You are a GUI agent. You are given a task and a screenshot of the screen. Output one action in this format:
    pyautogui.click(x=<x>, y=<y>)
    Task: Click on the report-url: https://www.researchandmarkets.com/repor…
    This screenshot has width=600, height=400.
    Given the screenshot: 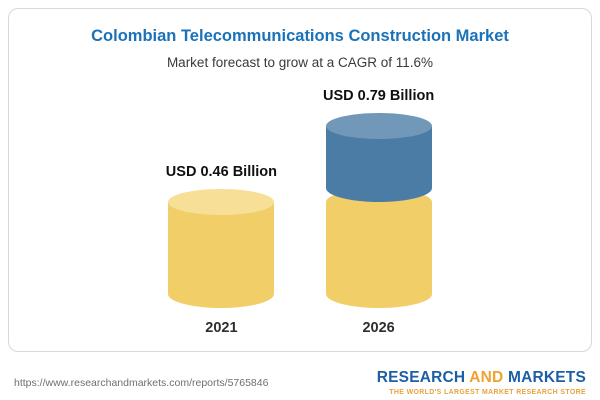 What is the action you would take?
    pyautogui.click(x=141, y=382)
    